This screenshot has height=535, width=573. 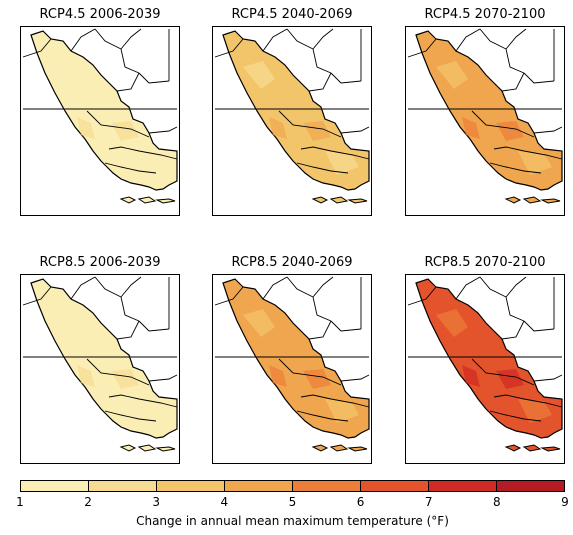 What do you see at coordinates (156, 502) in the screenshot?
I see `colorbar-tick-label: 3` at bounding box center [156, 502].